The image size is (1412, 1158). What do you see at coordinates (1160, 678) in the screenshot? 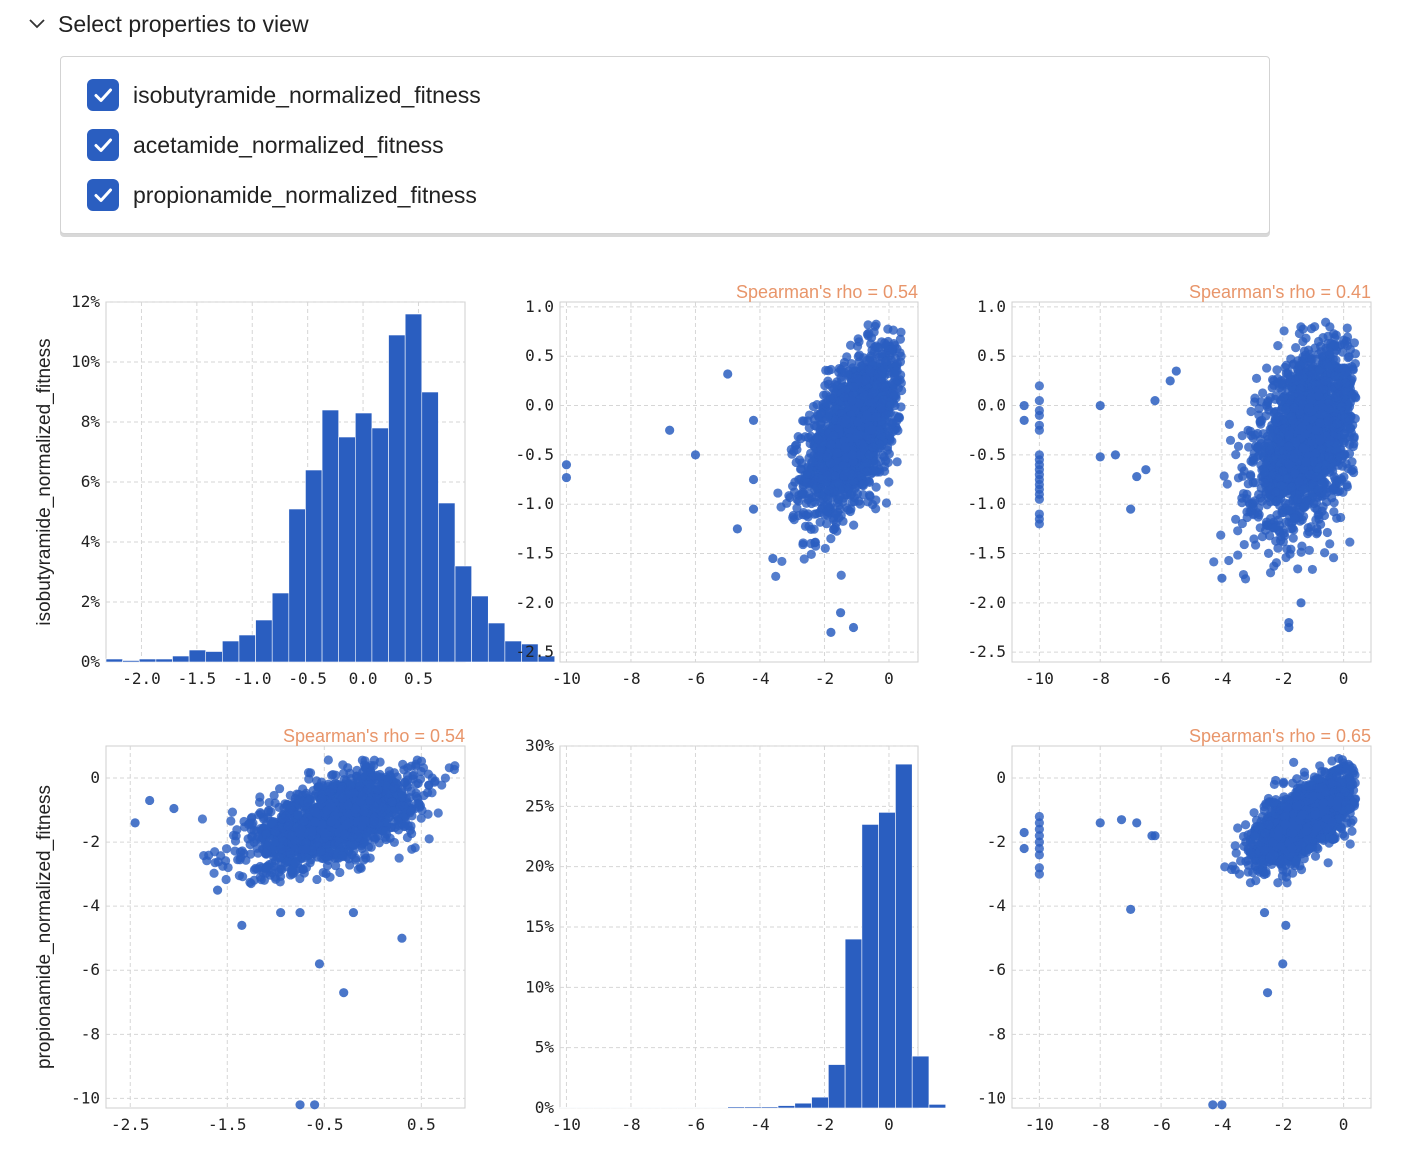
I see `x-tick-label: -6` at bounding box center [1160, 678].